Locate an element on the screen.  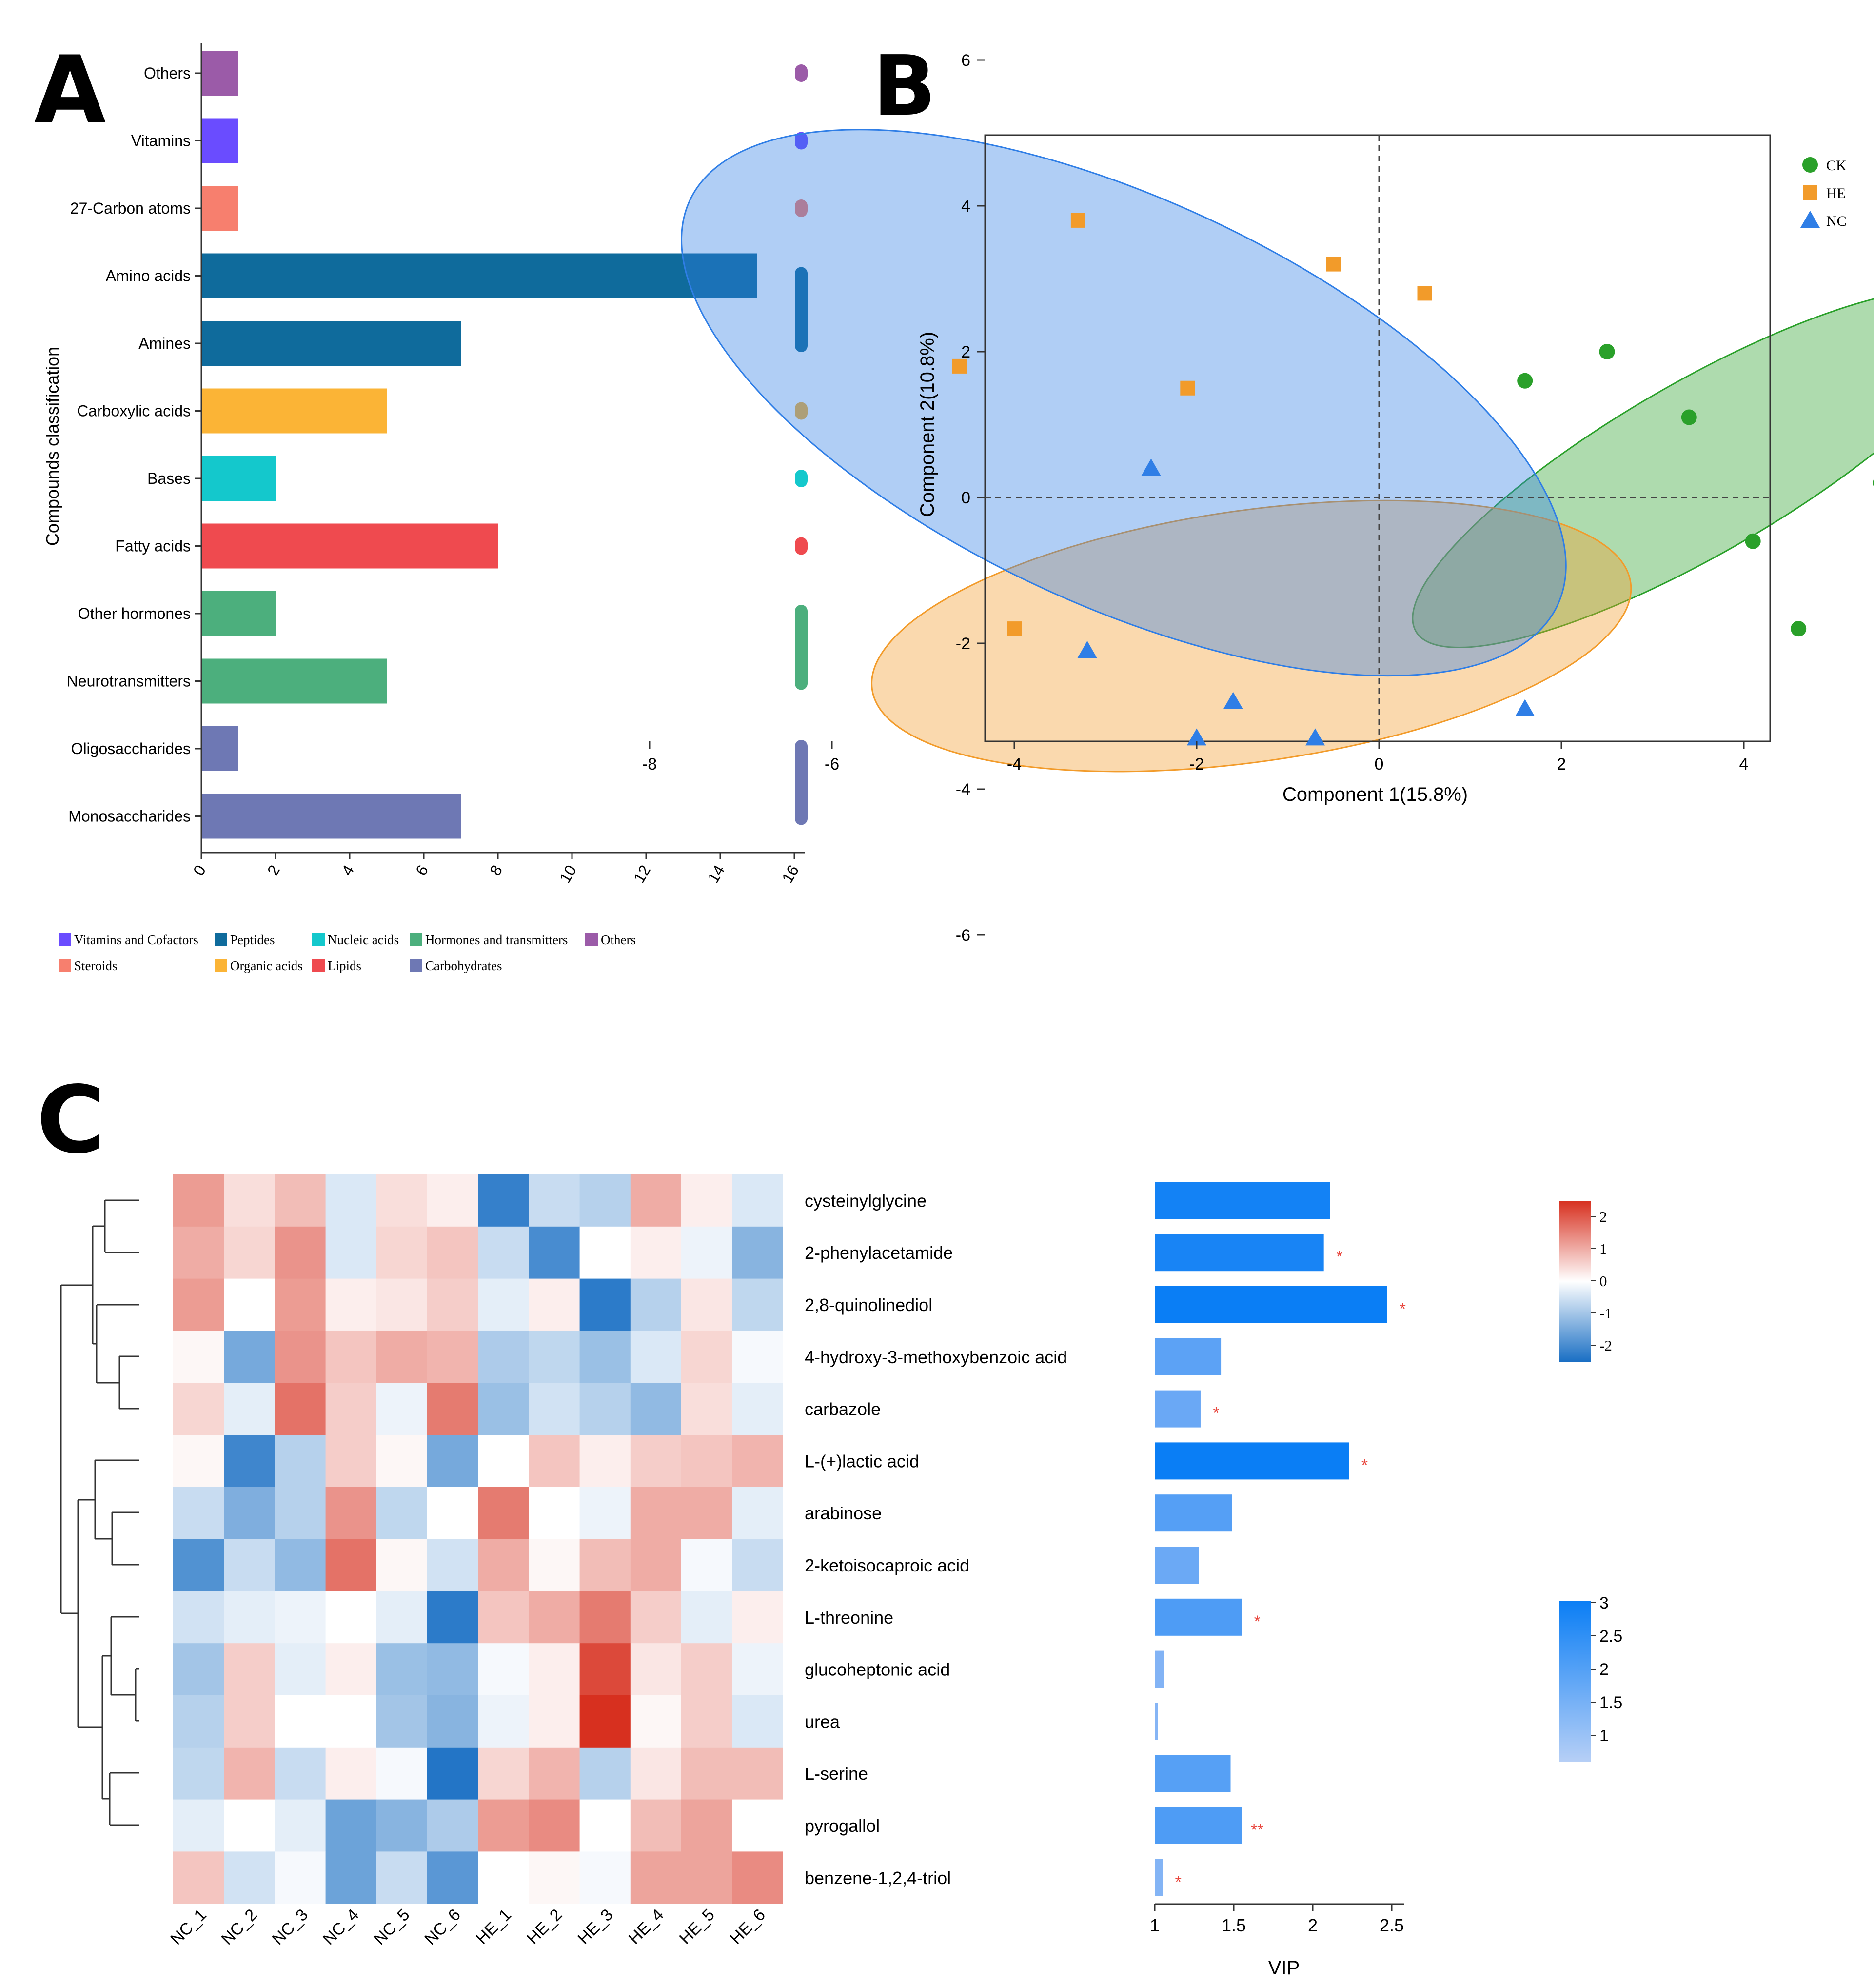
heat-tick-label-0: 2 is located at coordinates (1603, 1216).